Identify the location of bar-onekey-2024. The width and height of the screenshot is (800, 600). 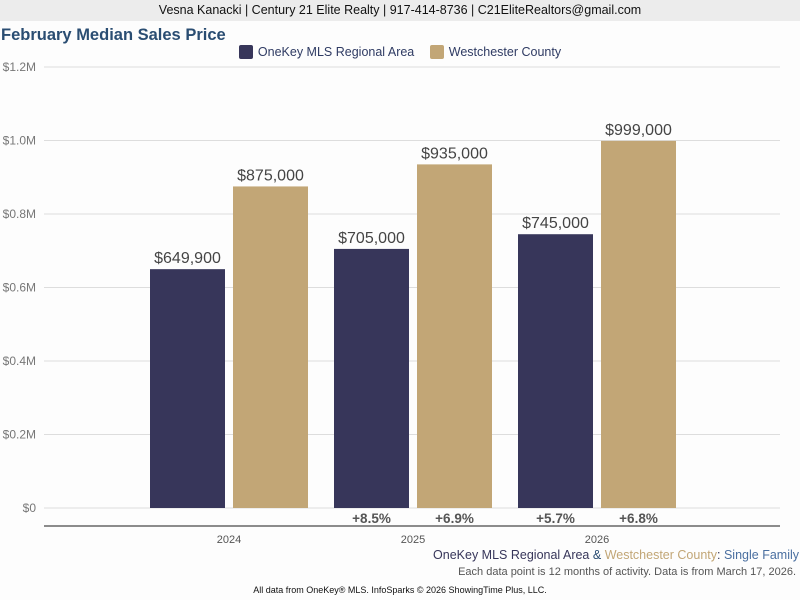
(187, 388).